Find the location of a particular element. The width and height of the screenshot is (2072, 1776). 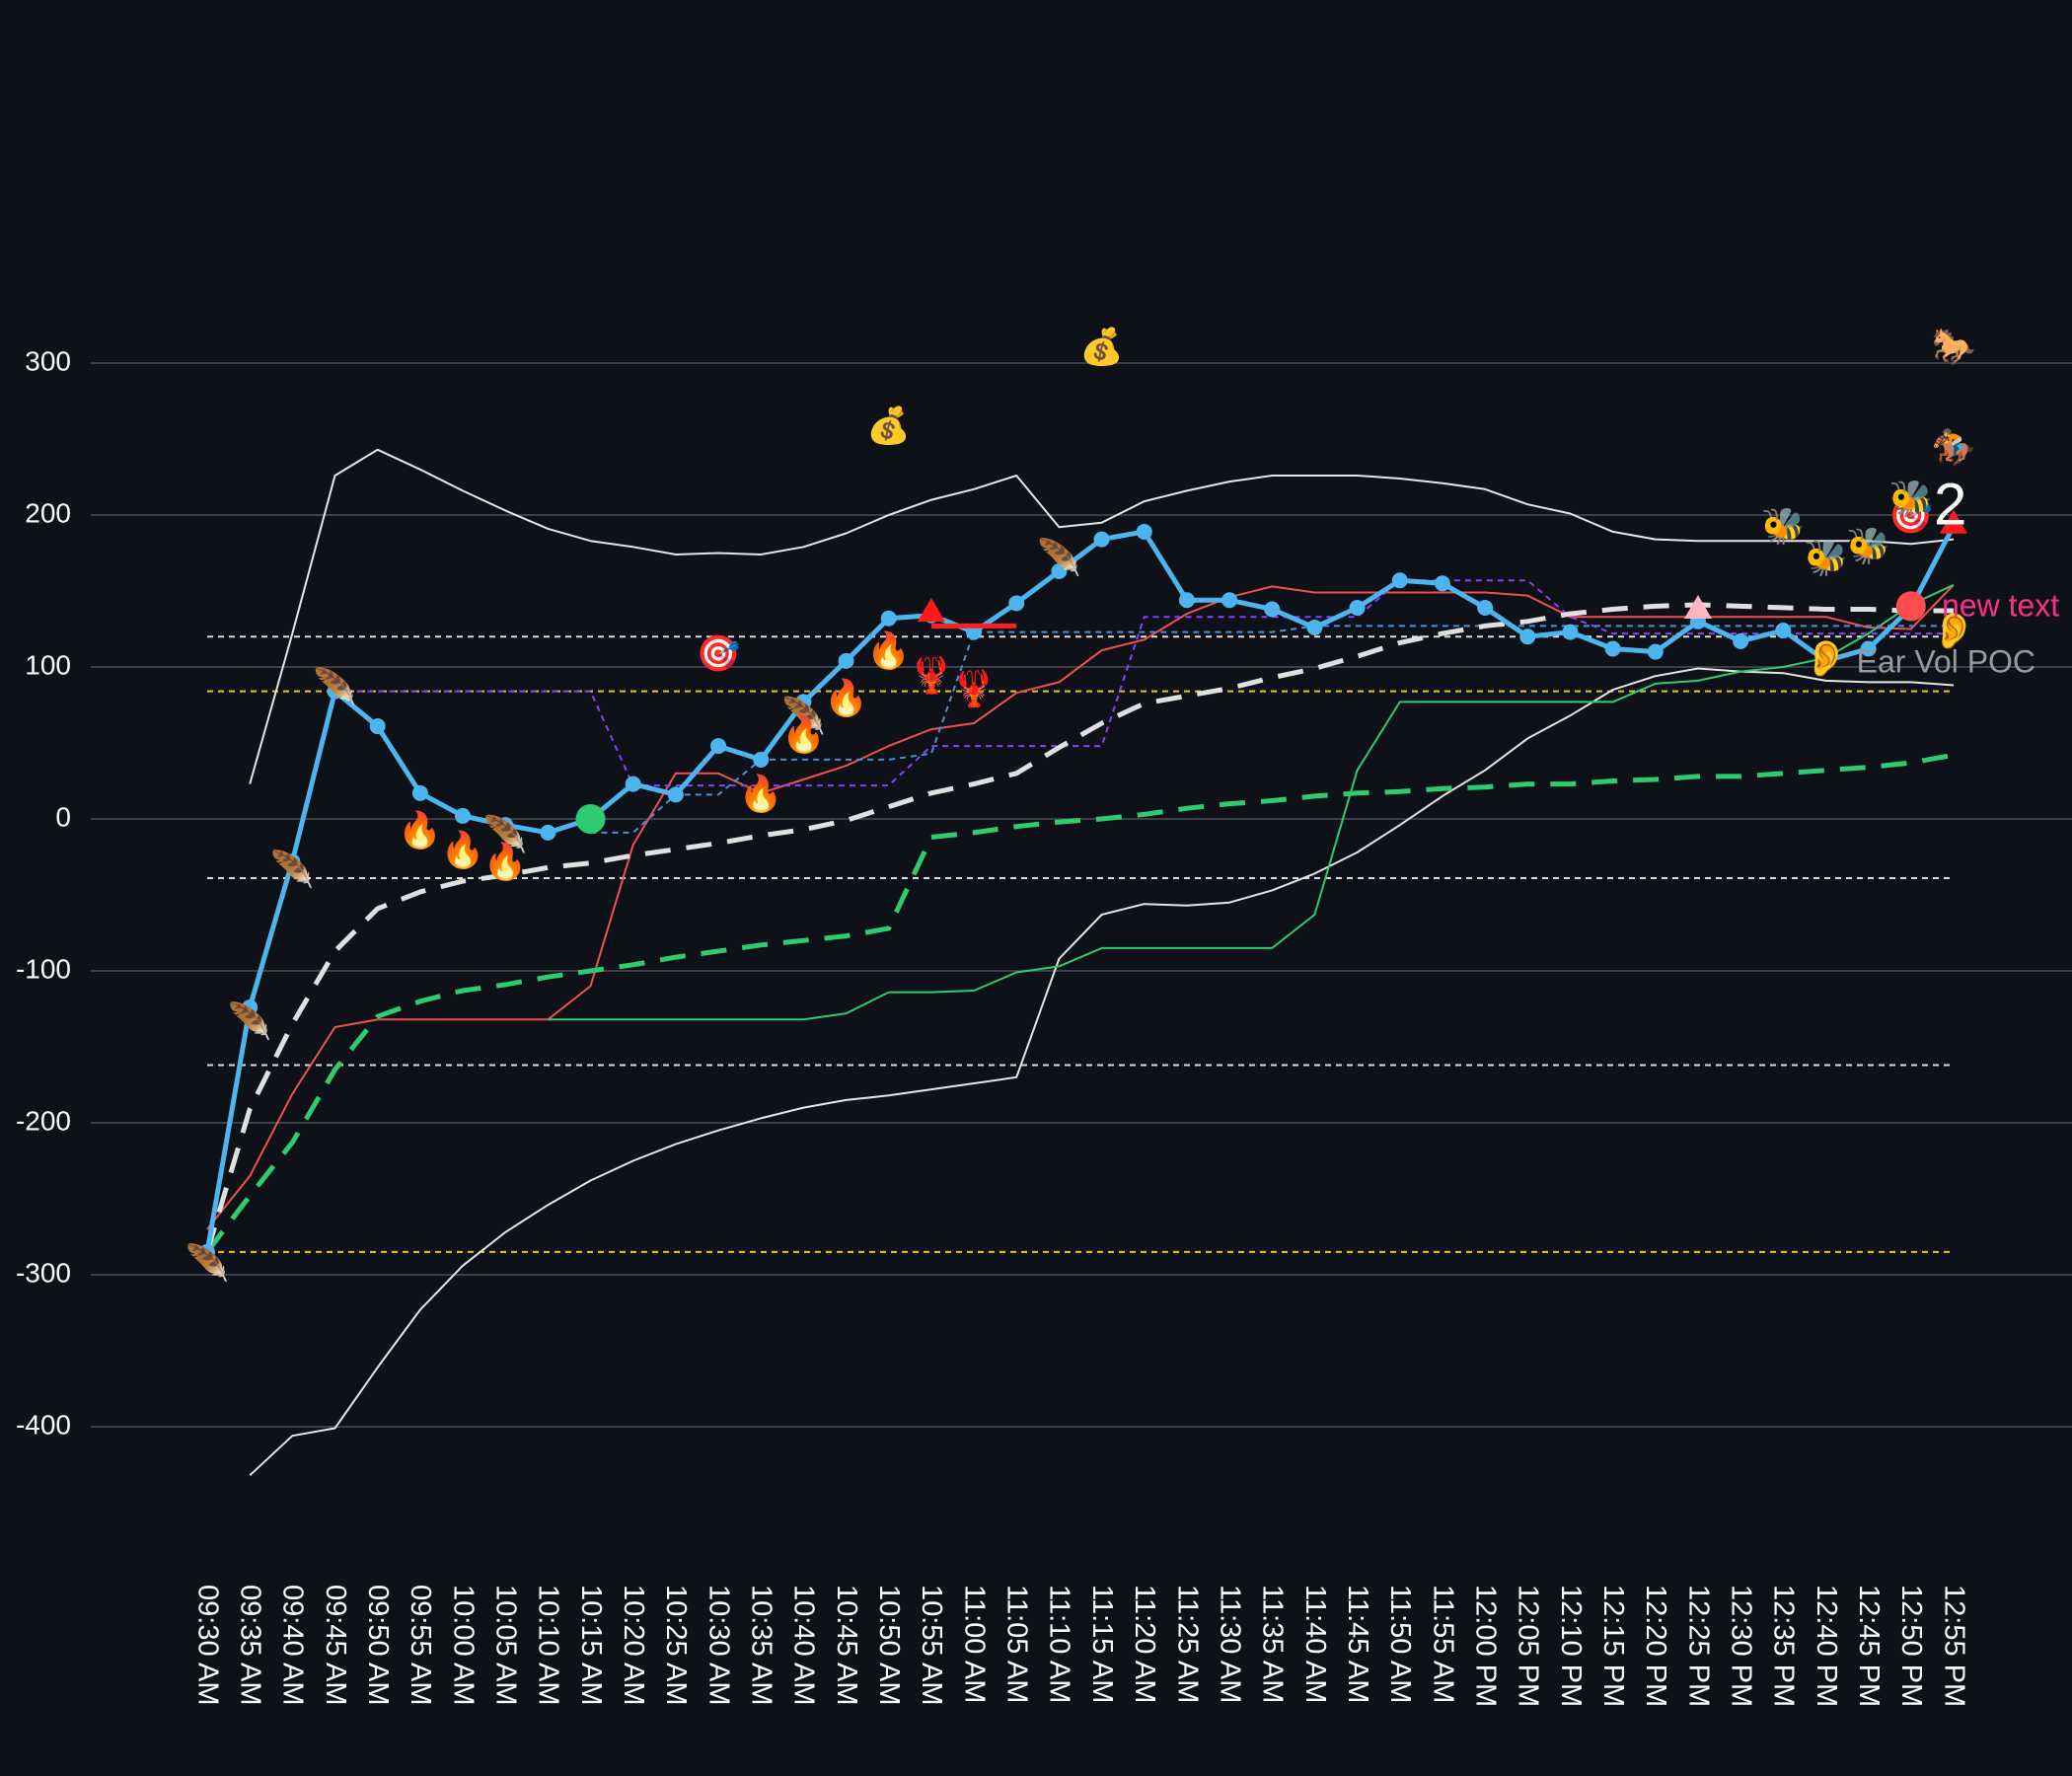

x-tick-label: 10:10 AM is located at coordinates (548, 1646).